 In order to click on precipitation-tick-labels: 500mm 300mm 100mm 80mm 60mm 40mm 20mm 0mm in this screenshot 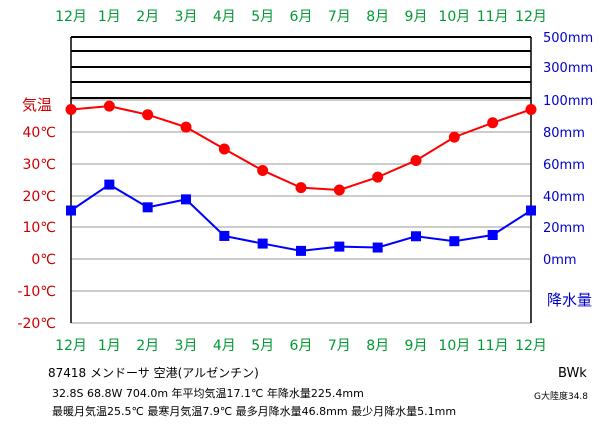, I will do `click(568, 149)`.